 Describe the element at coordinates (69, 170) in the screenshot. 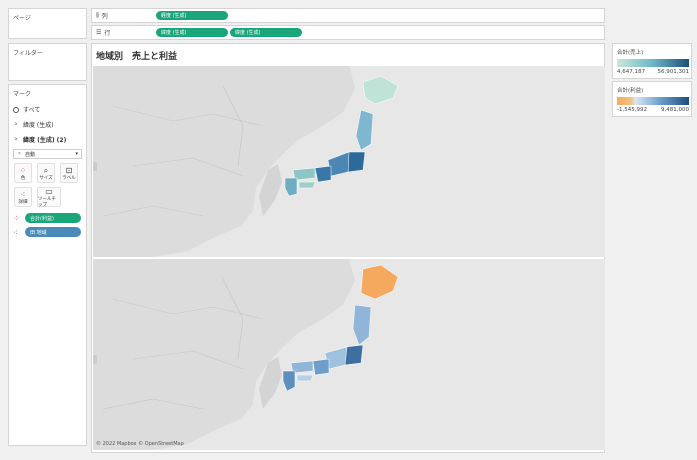

I see `label-icon: ⊡` at that location.